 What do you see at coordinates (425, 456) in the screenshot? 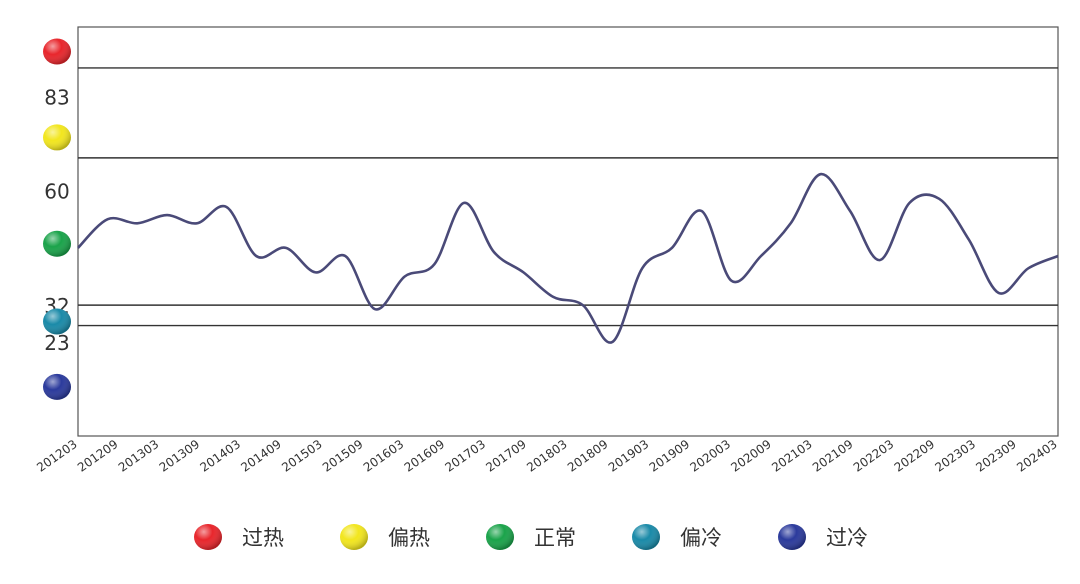
I see `x-tick-label: 201609` at bounding box center [425, 456].